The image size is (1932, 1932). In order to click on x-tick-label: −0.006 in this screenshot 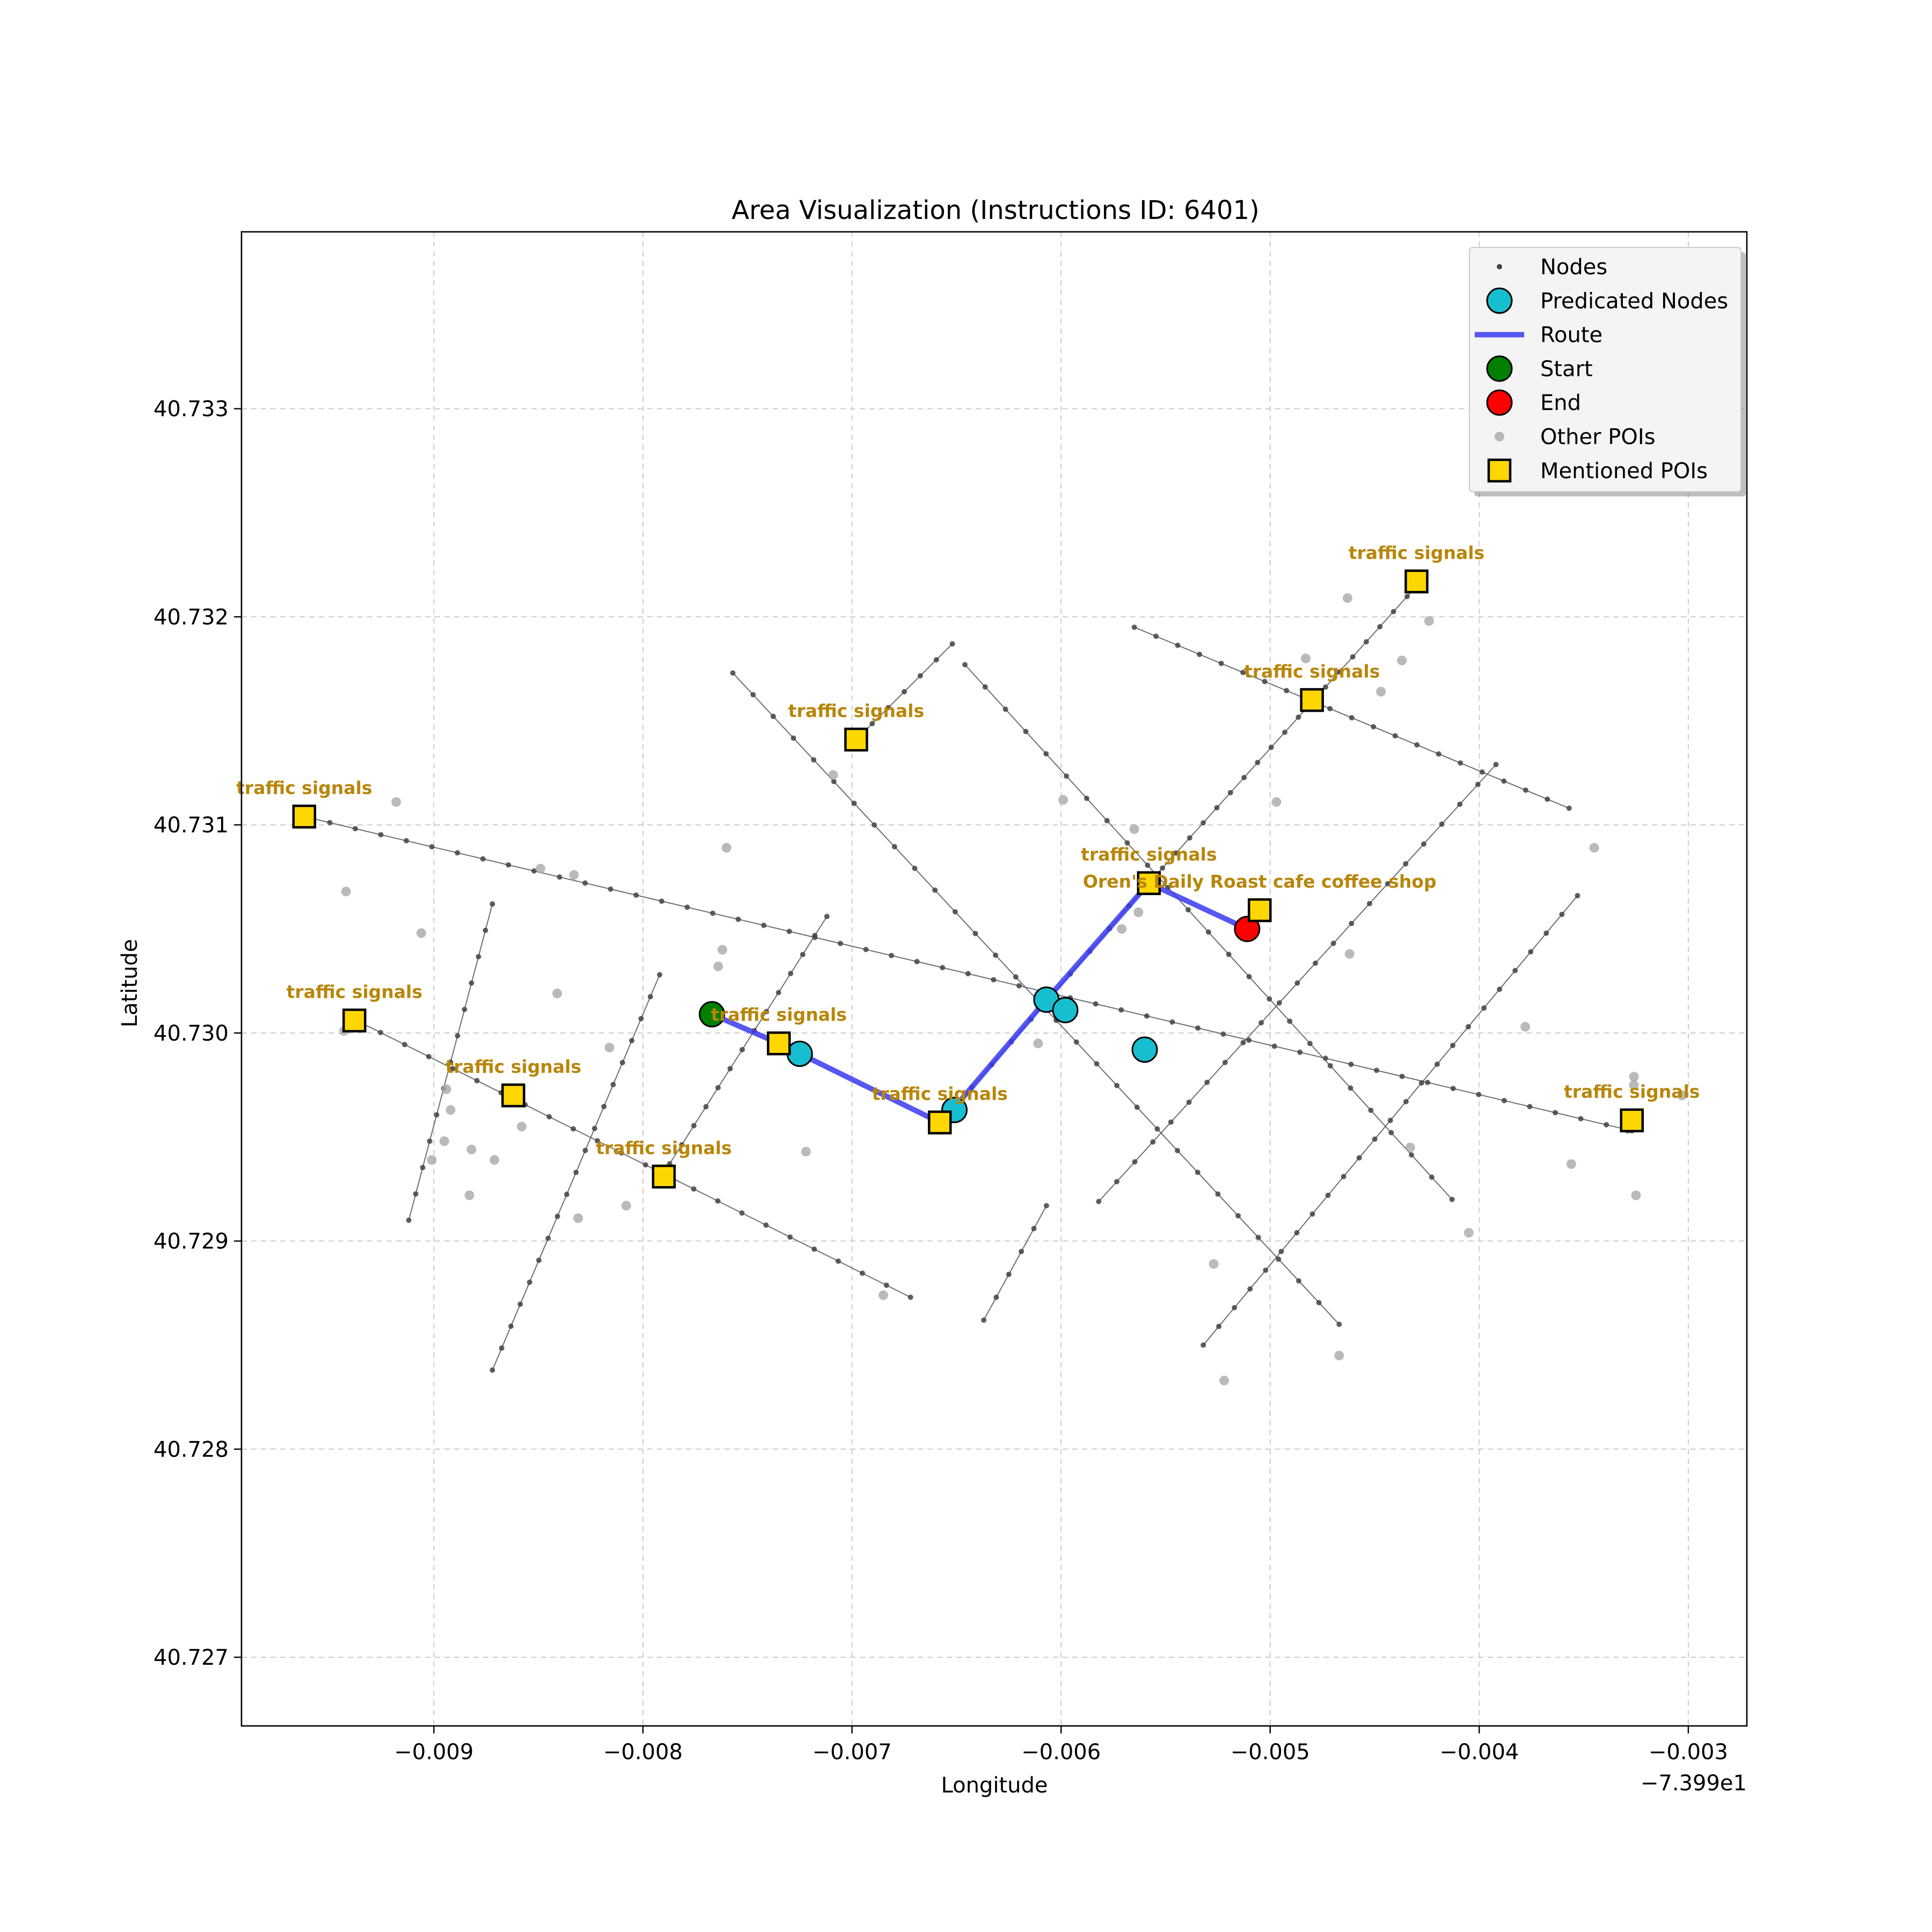, I will do `click(1061, 1752)`.